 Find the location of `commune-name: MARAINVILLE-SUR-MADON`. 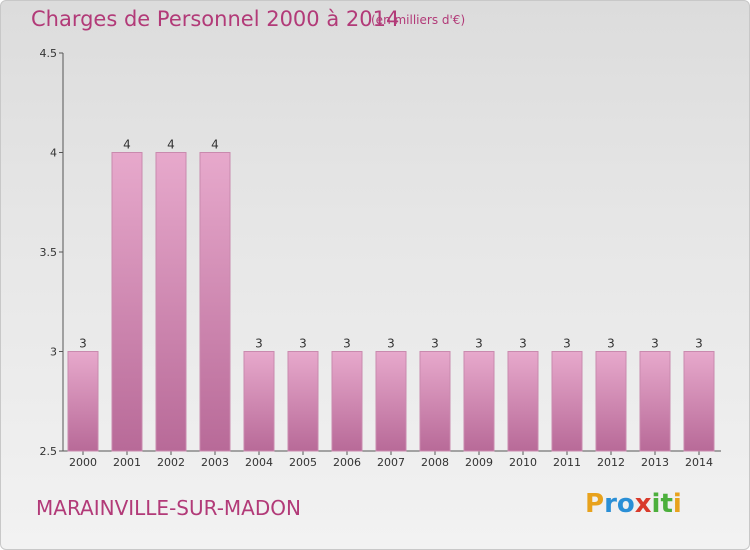

commune-name: MARAINVILLE-SUR-MADON is located at coordinates (168, 508).